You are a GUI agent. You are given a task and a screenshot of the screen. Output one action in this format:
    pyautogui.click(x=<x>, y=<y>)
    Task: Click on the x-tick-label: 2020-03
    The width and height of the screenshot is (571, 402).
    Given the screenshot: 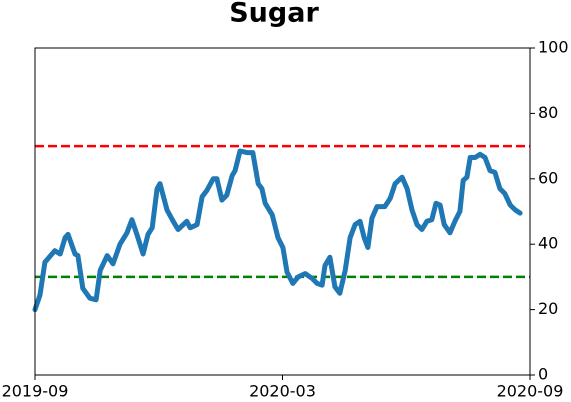 What is the action you would take?
    pyautogui.click(x=282, y=391)
    